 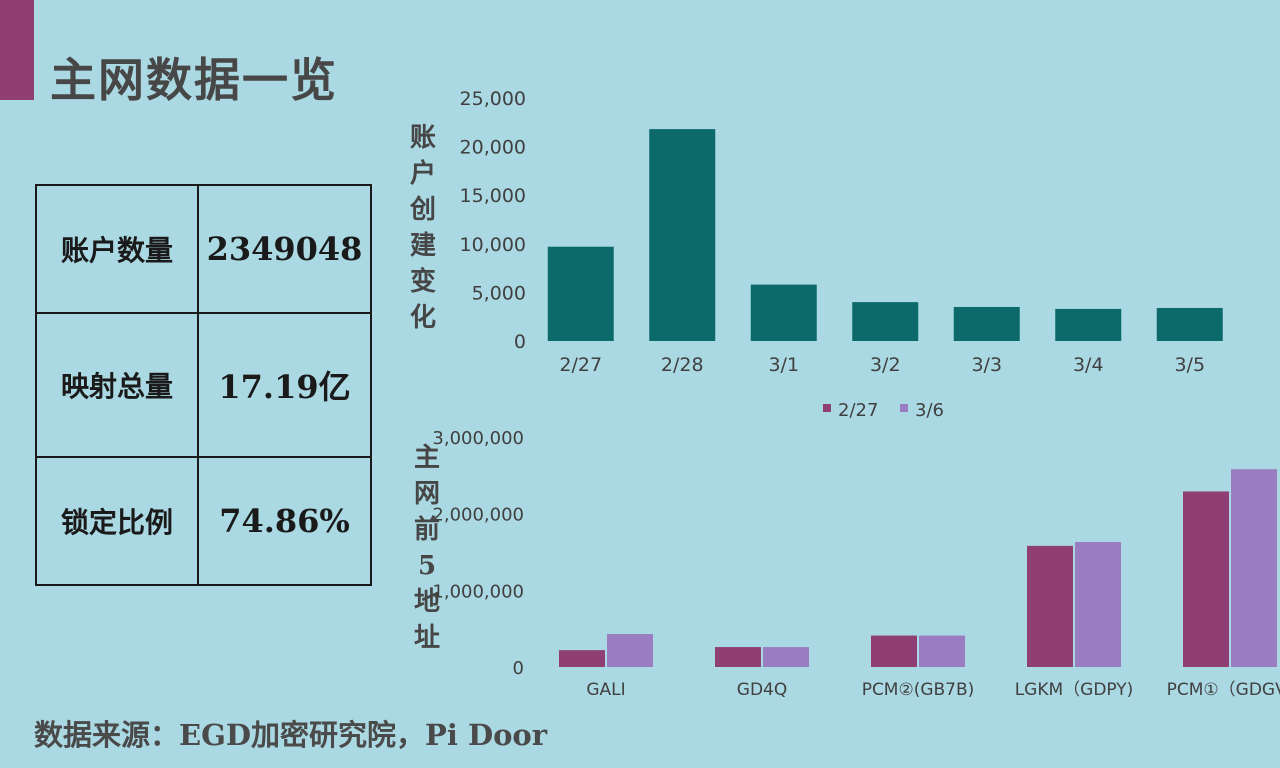 What do you see at coordinates (426, 494) in the screenshot?
I see `vertical-label-char: 网` at bounding box center [426, 494].